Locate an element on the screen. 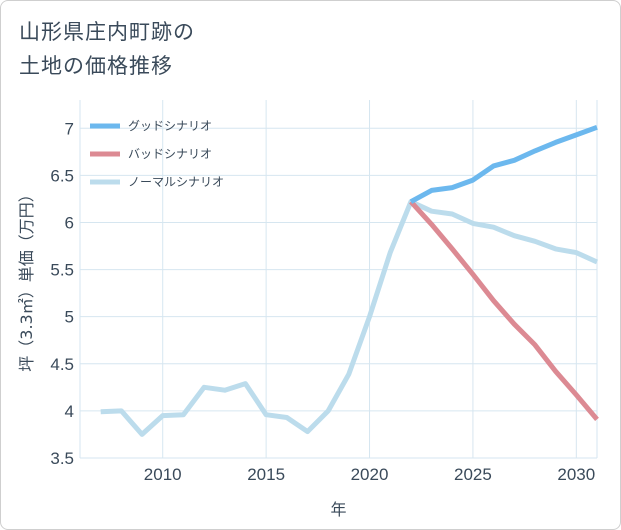 This screenshot has height=530, width=621. y-tick-label: 4.5 is located at coordinates (62, 364).